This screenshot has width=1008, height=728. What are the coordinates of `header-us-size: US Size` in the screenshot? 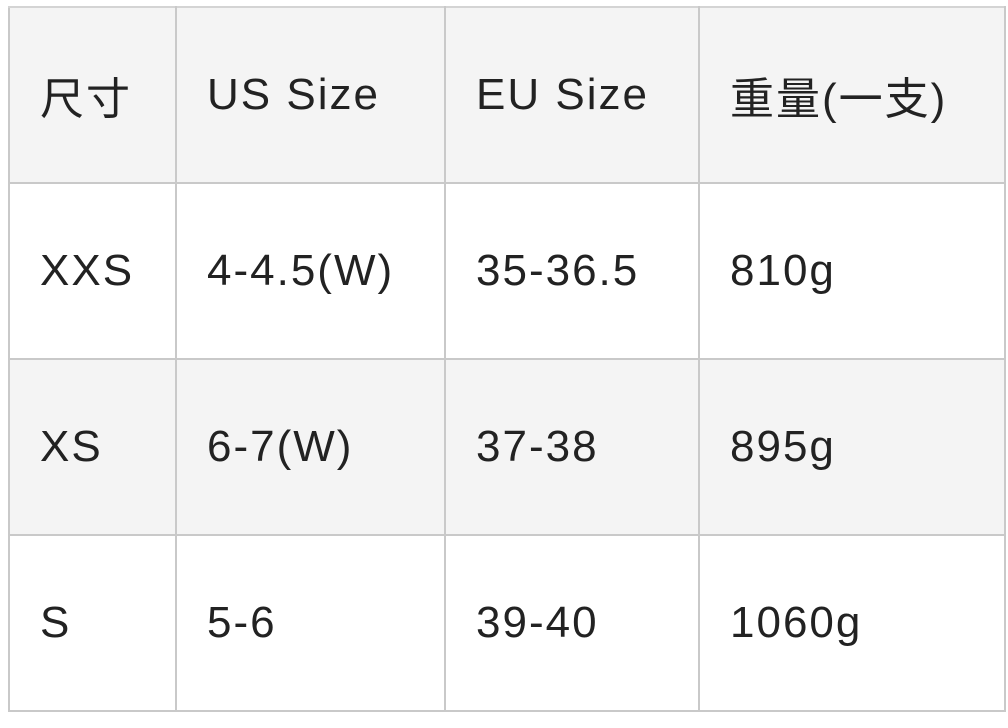 It's located at (310, 95).